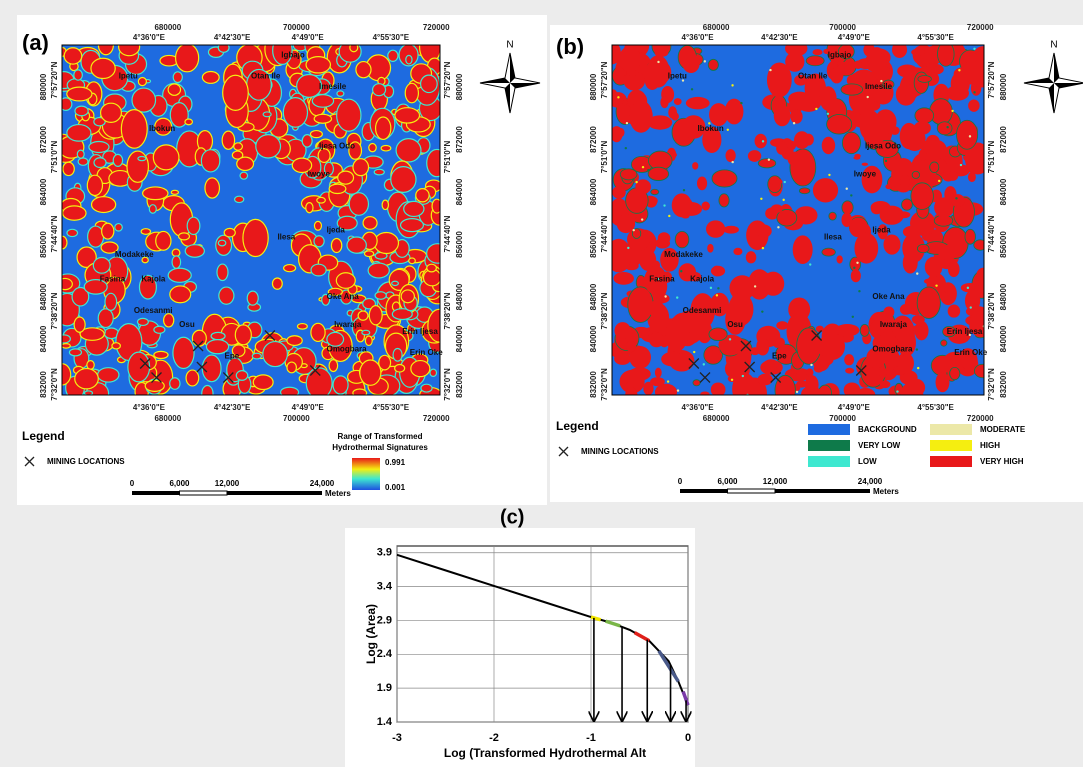 The width and height of the screenshot is (1083, 767). I want to click on place-label: Iwoye, so click(319, 174).